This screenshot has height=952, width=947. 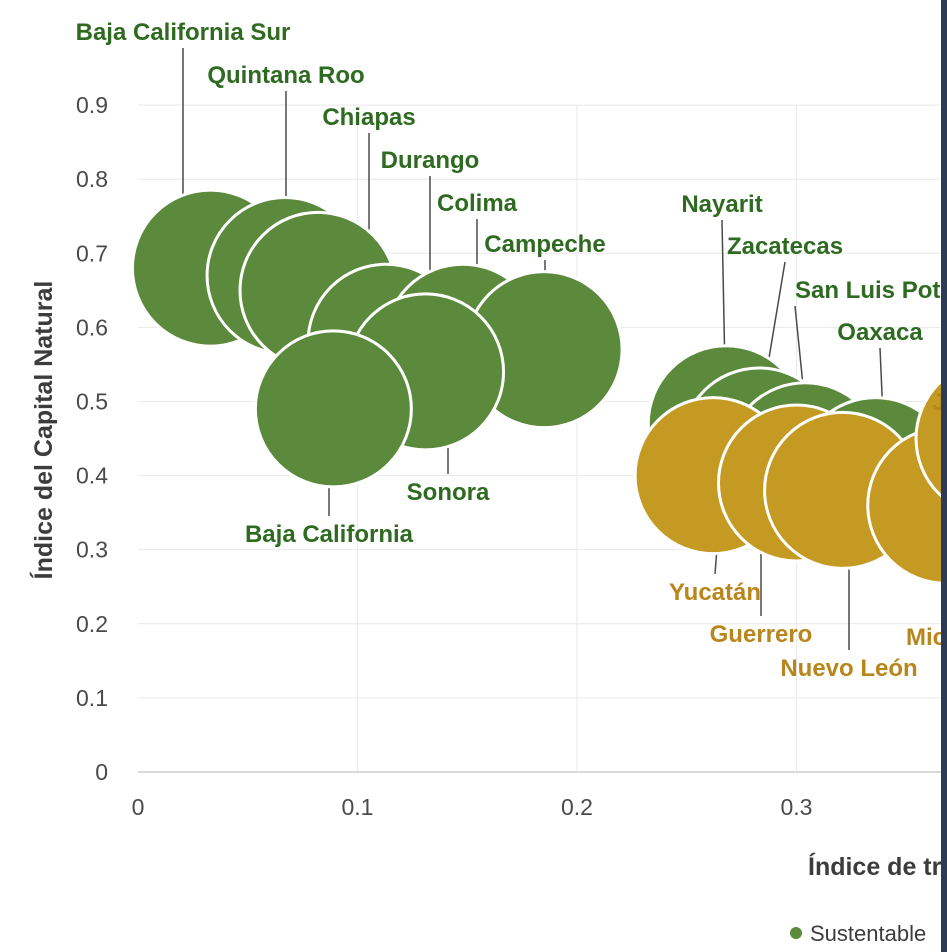 I want to click on point-label: Campeche, so click(x=544, y=244).